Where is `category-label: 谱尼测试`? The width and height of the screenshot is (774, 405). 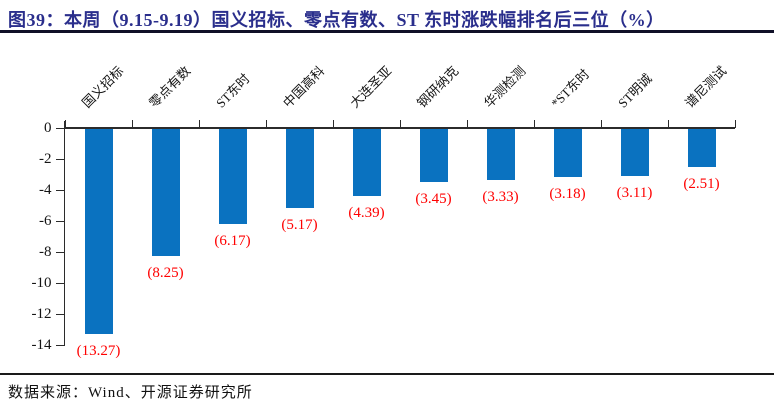
category-label: 谱尼测试 is located at coordinates (705, 87).